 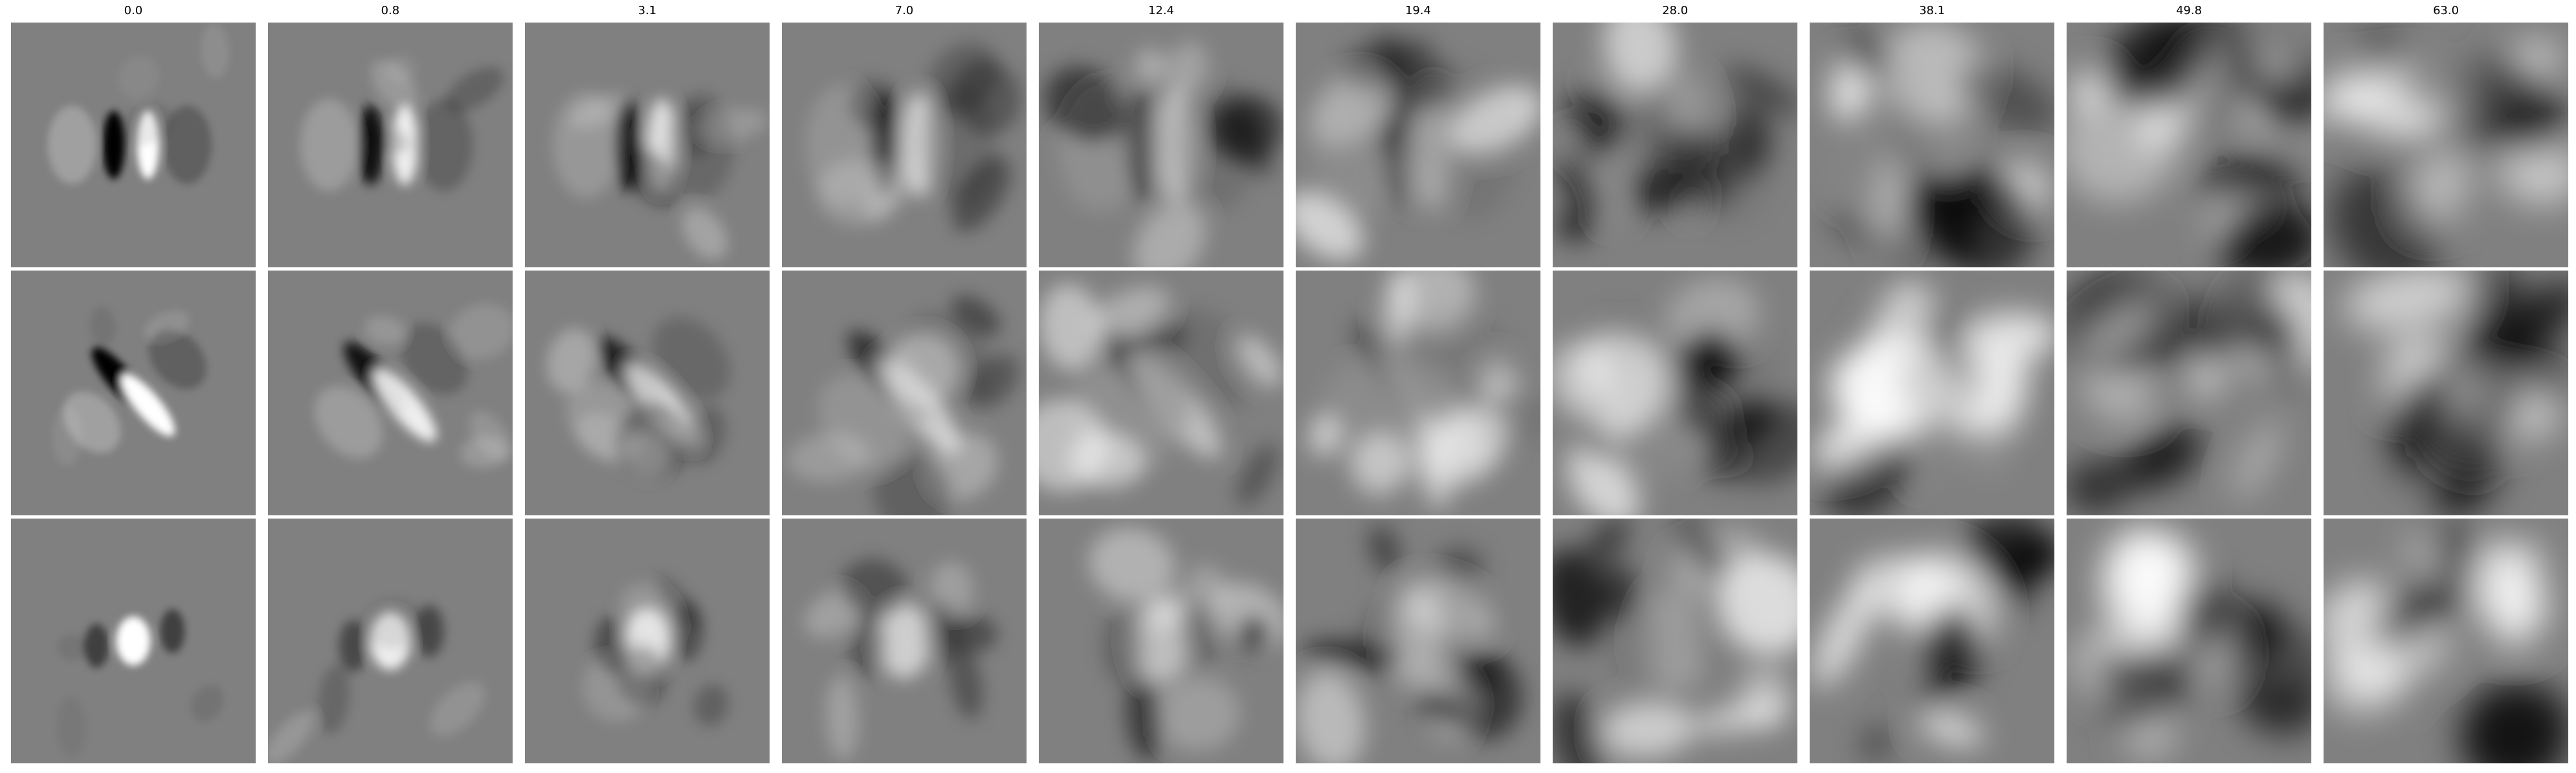 I want to click on filter-image-r3-c1, so click(x=133, y=641).